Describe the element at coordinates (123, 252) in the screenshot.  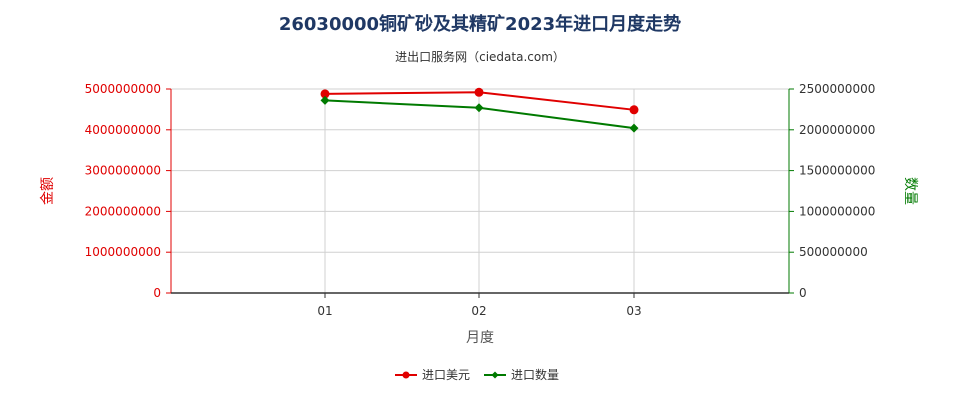
I see `left-tick-label: 1000000000` at that location.